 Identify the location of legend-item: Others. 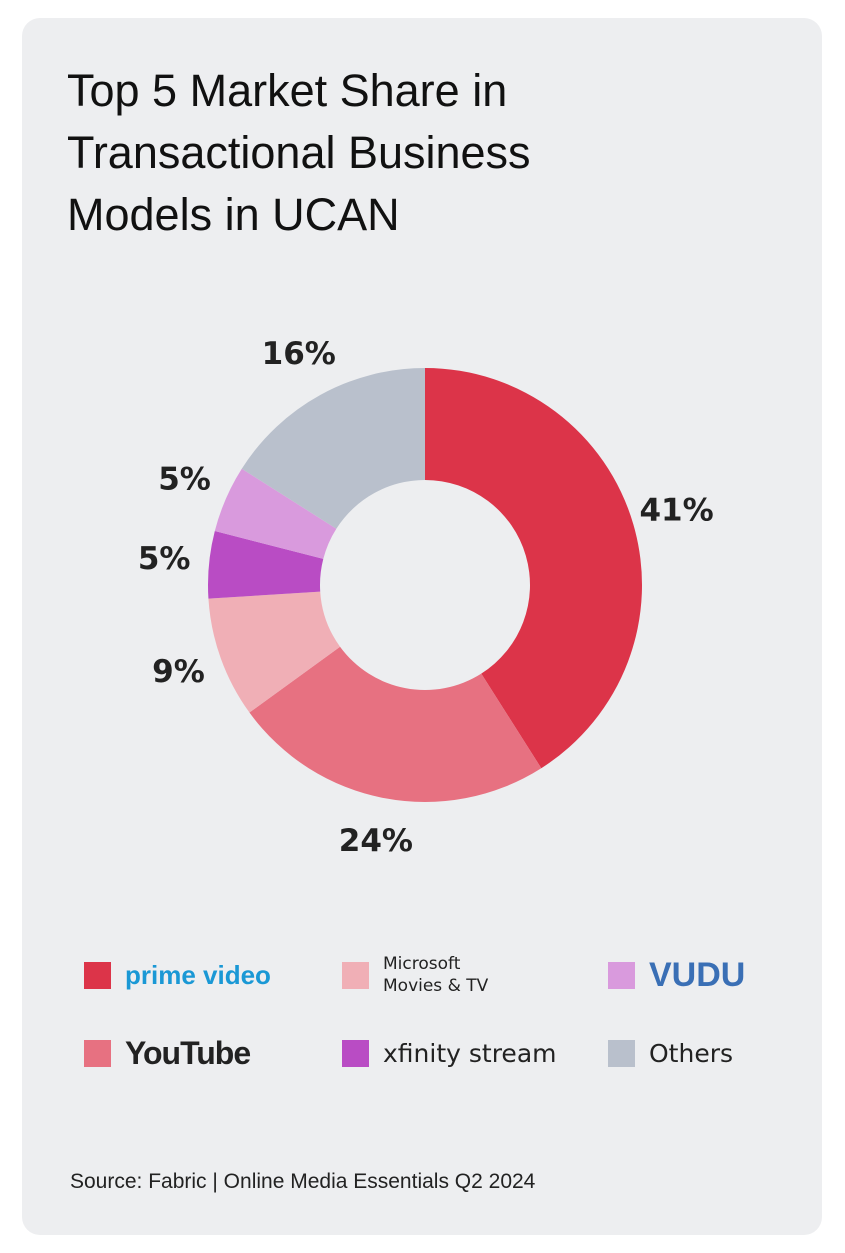
(708, 1053).